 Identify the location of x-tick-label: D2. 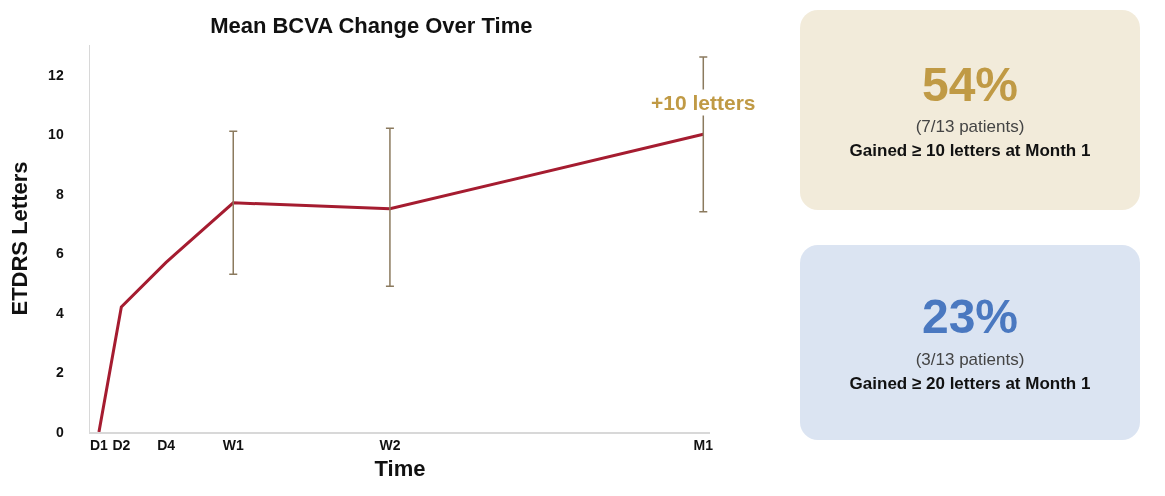
(121, 445).